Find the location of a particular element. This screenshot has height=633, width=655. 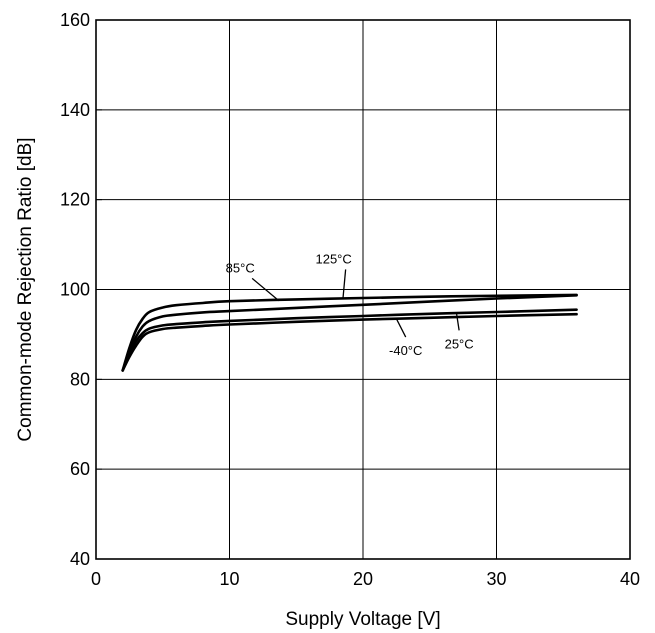

series-curves is located at coordinates (349, 332).